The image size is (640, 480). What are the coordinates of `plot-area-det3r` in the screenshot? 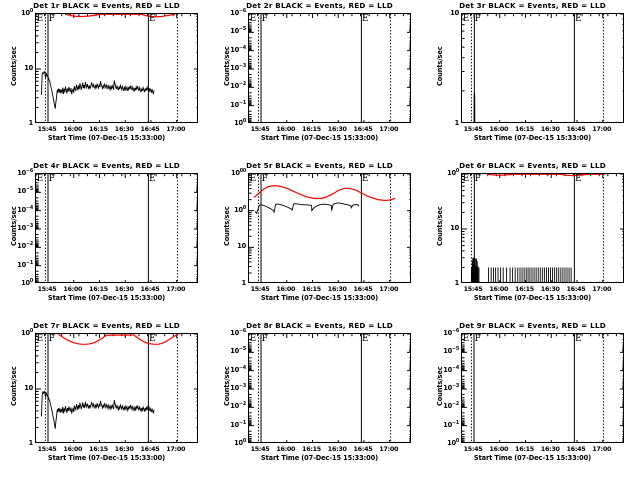 It's located at (542, 68).